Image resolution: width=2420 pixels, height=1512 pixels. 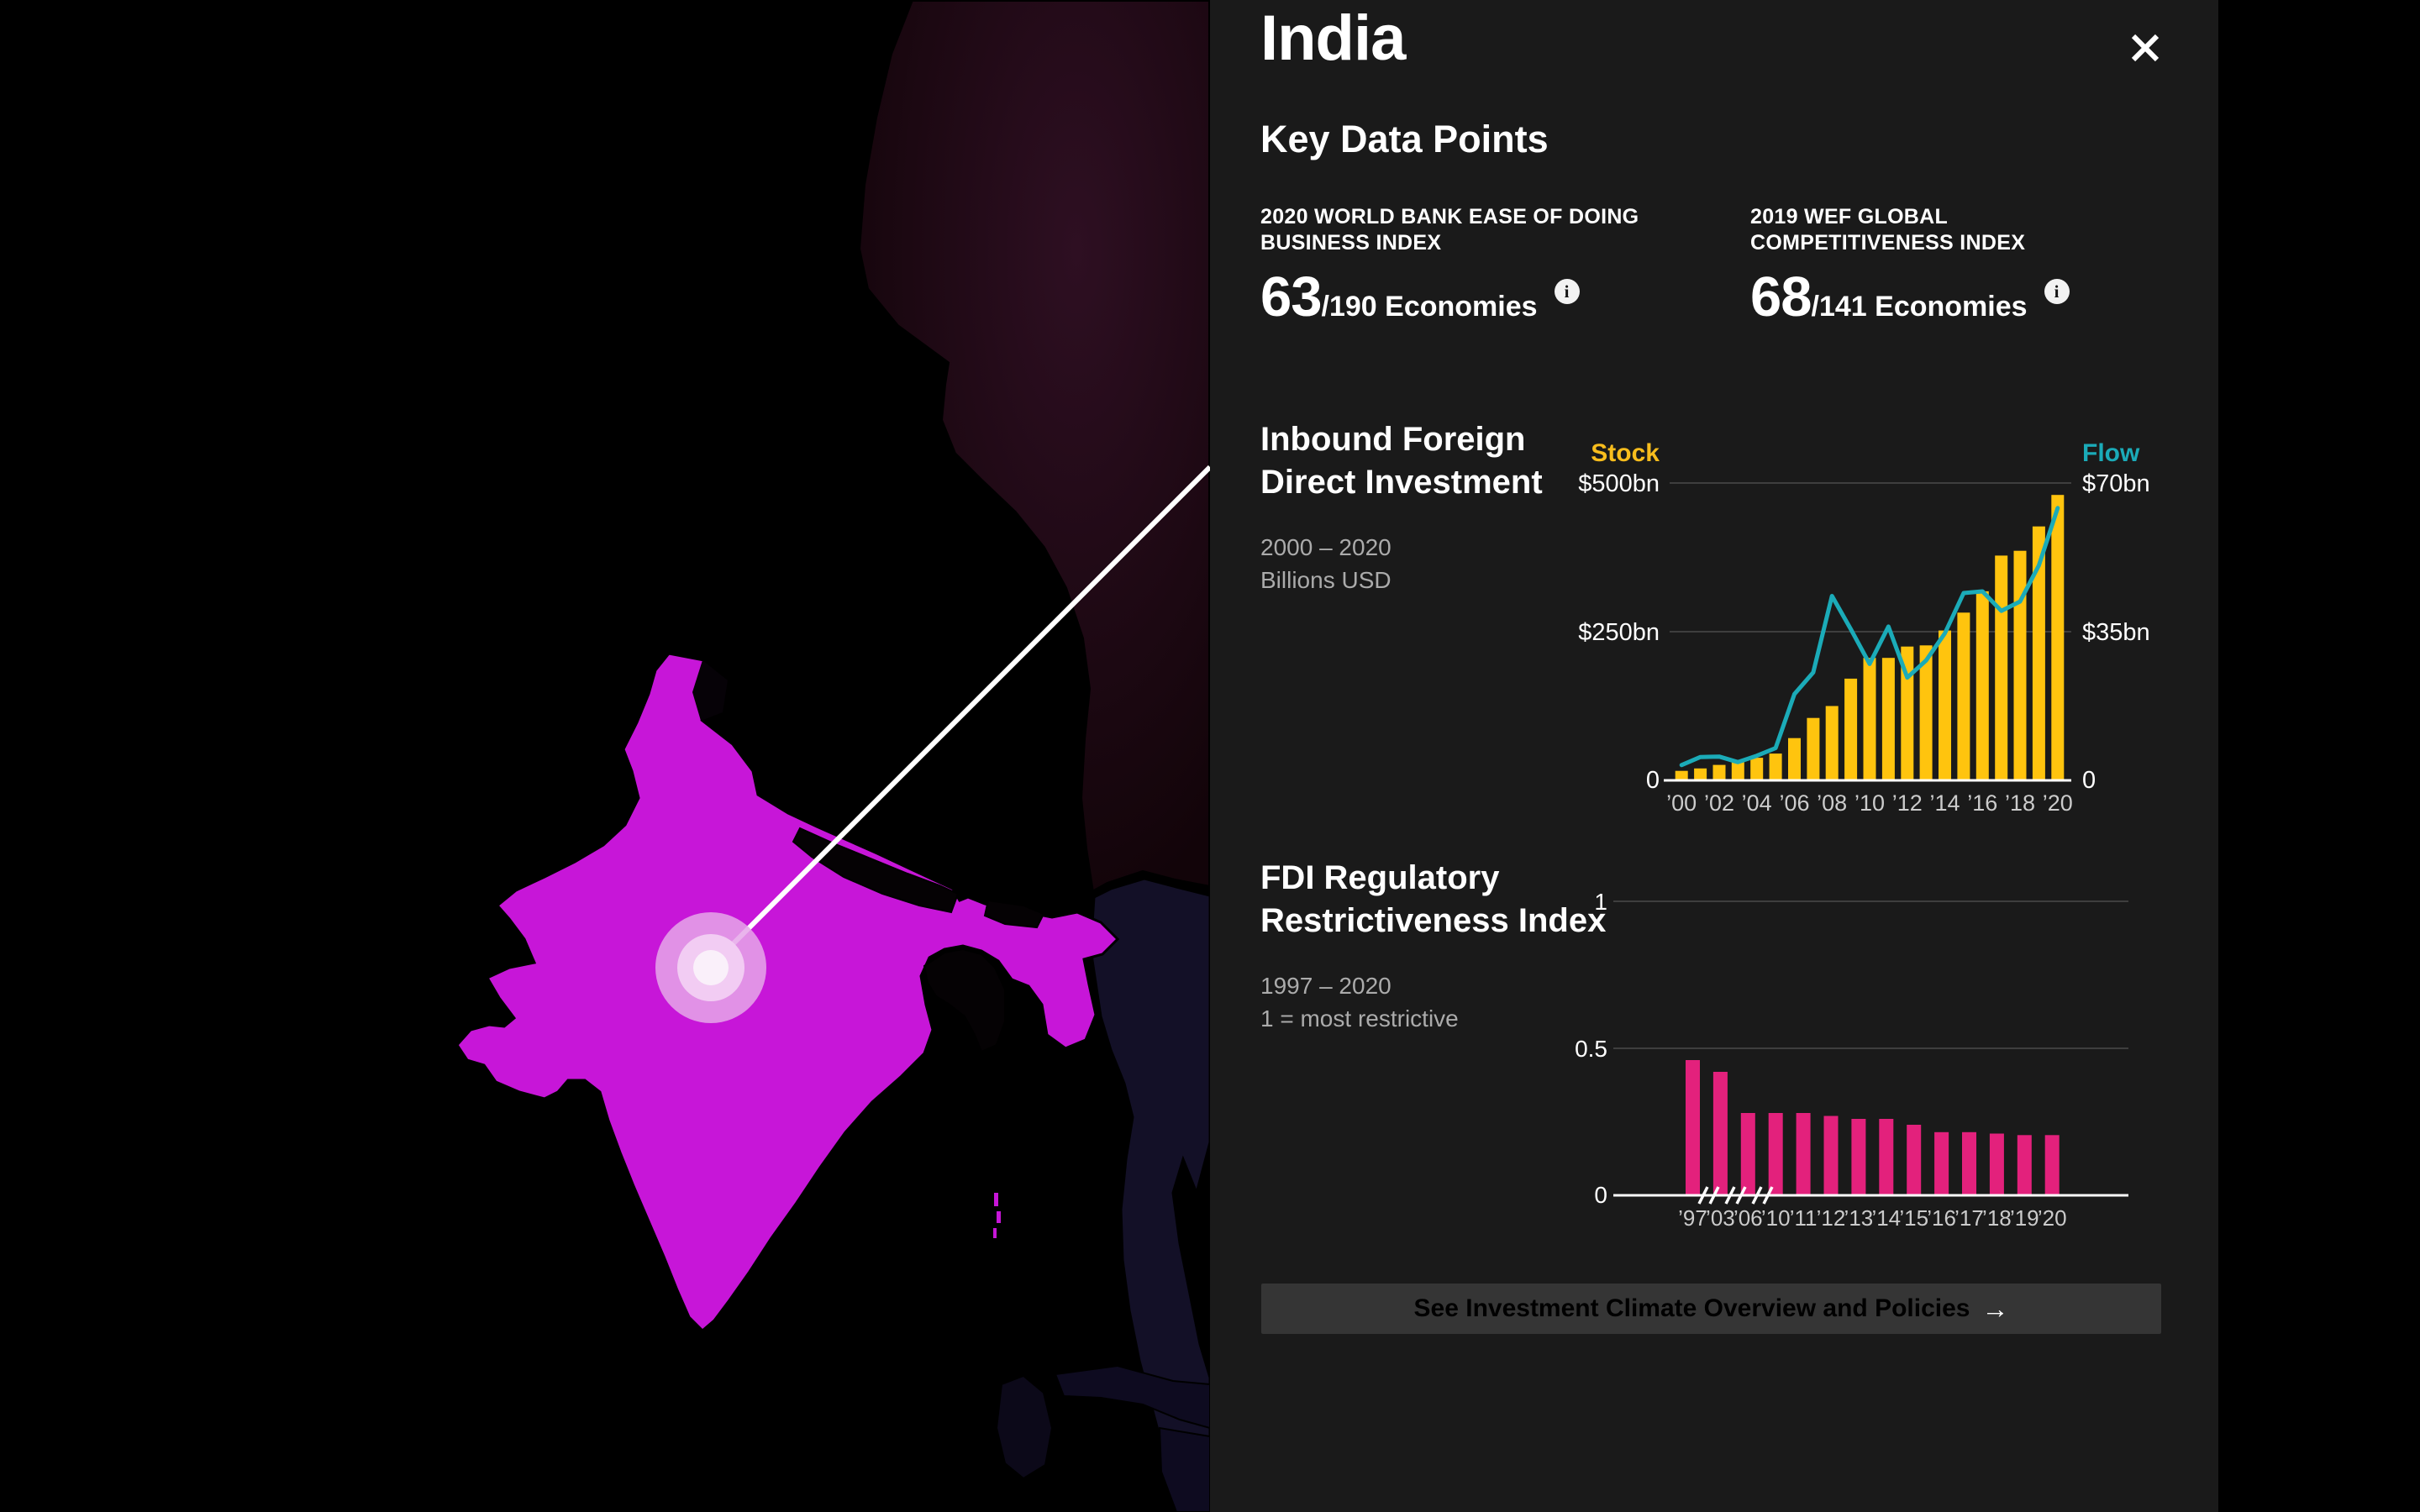 What do you see at coordinates (1619, 632) in the screenshot?
I see `svg-text: $250bn` at bounding box center [1619, 632].